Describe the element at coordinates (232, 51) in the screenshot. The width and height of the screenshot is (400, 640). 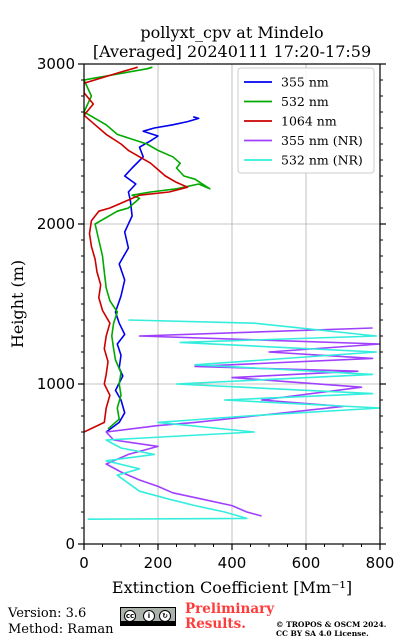
I see `chart-title-line2: [Averaged] 20240111 17:20-17:59` at that location.